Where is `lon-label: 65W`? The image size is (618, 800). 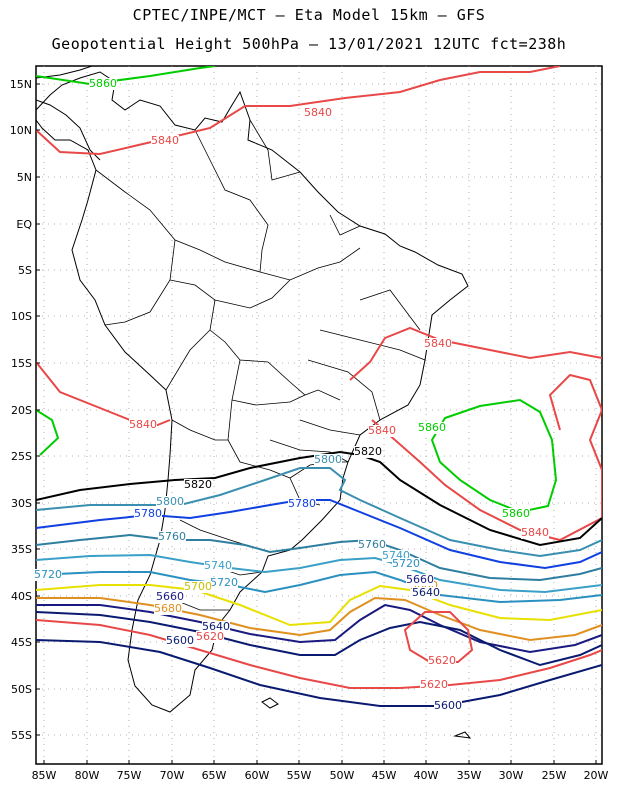
lon-label: 65W is located at coordinates (214, 775).